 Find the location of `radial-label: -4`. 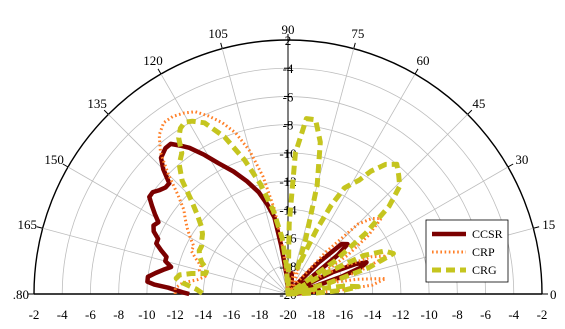

radial-label: -4 is located at coordinates (288, 68).